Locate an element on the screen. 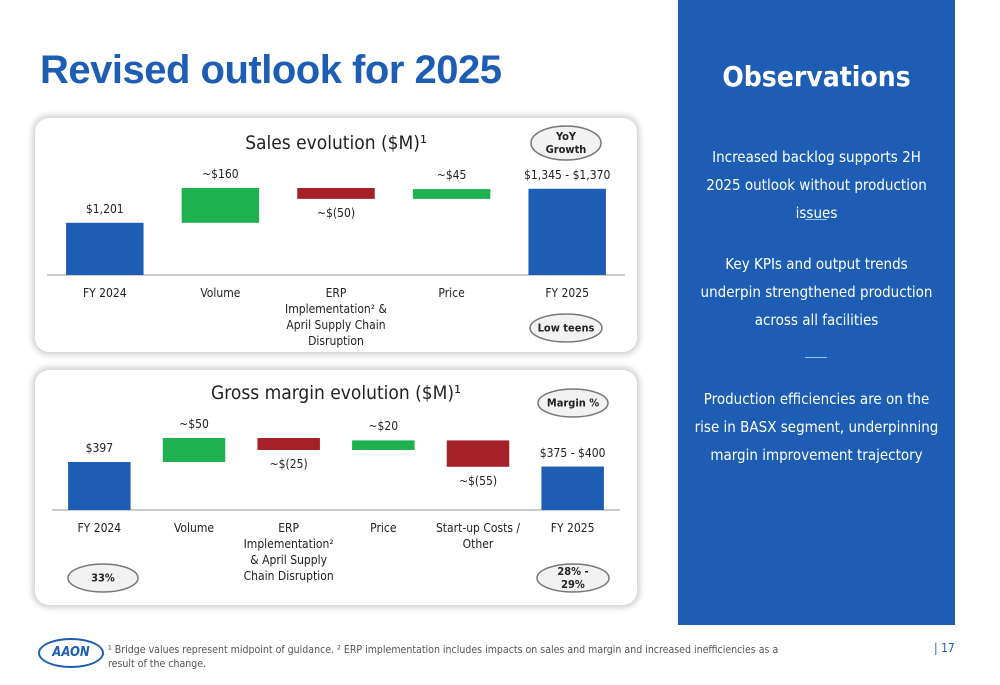 The image size is (1000, 685). observations-heading: Observations is located at coordinates (816, 76).